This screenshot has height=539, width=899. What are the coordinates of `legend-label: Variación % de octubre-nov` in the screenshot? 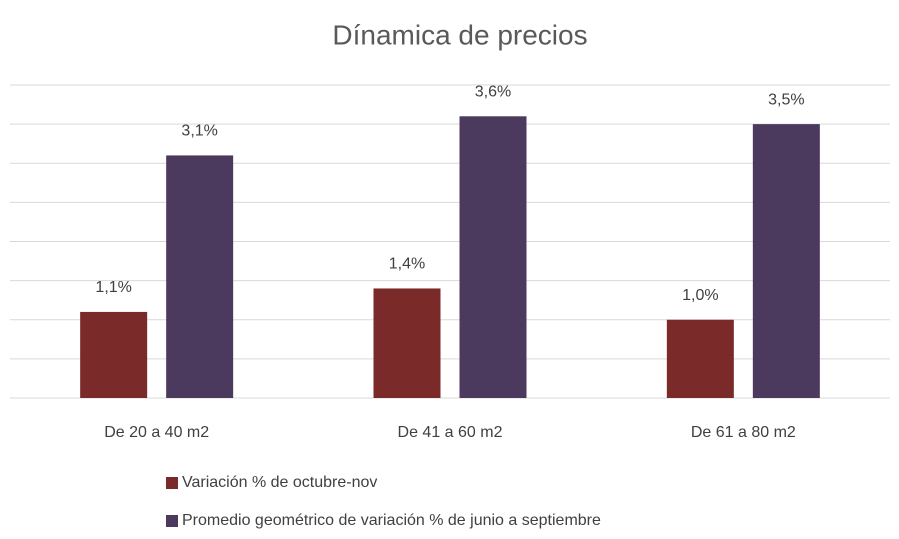 It's located at (279, 482).